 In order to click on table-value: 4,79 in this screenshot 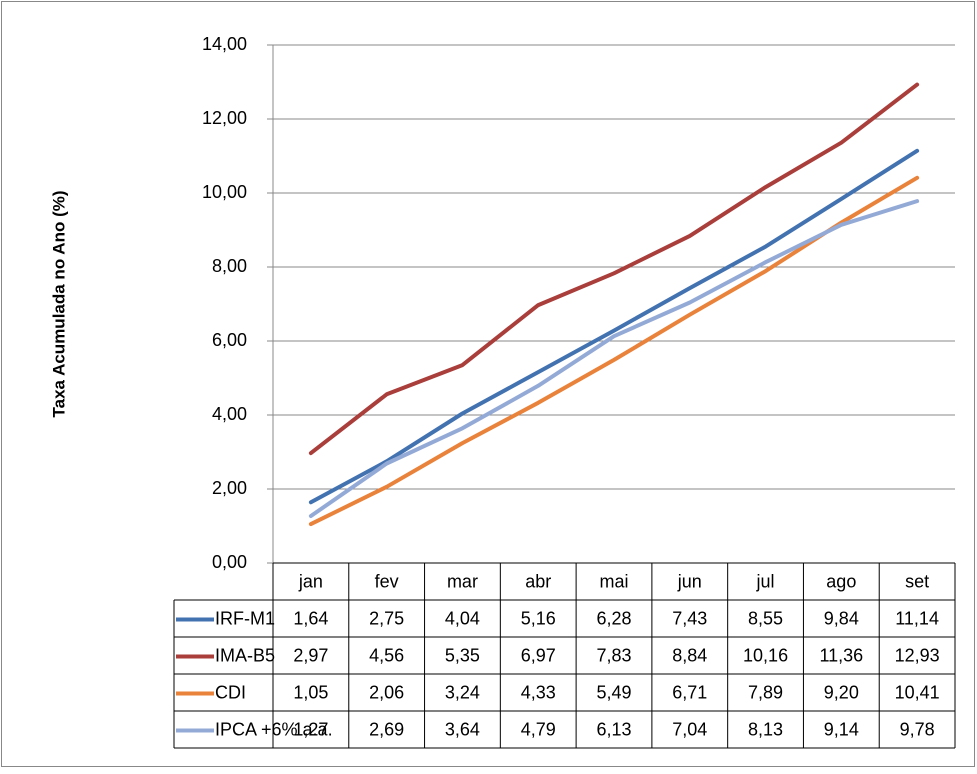, I will do `click(538, 729)`.